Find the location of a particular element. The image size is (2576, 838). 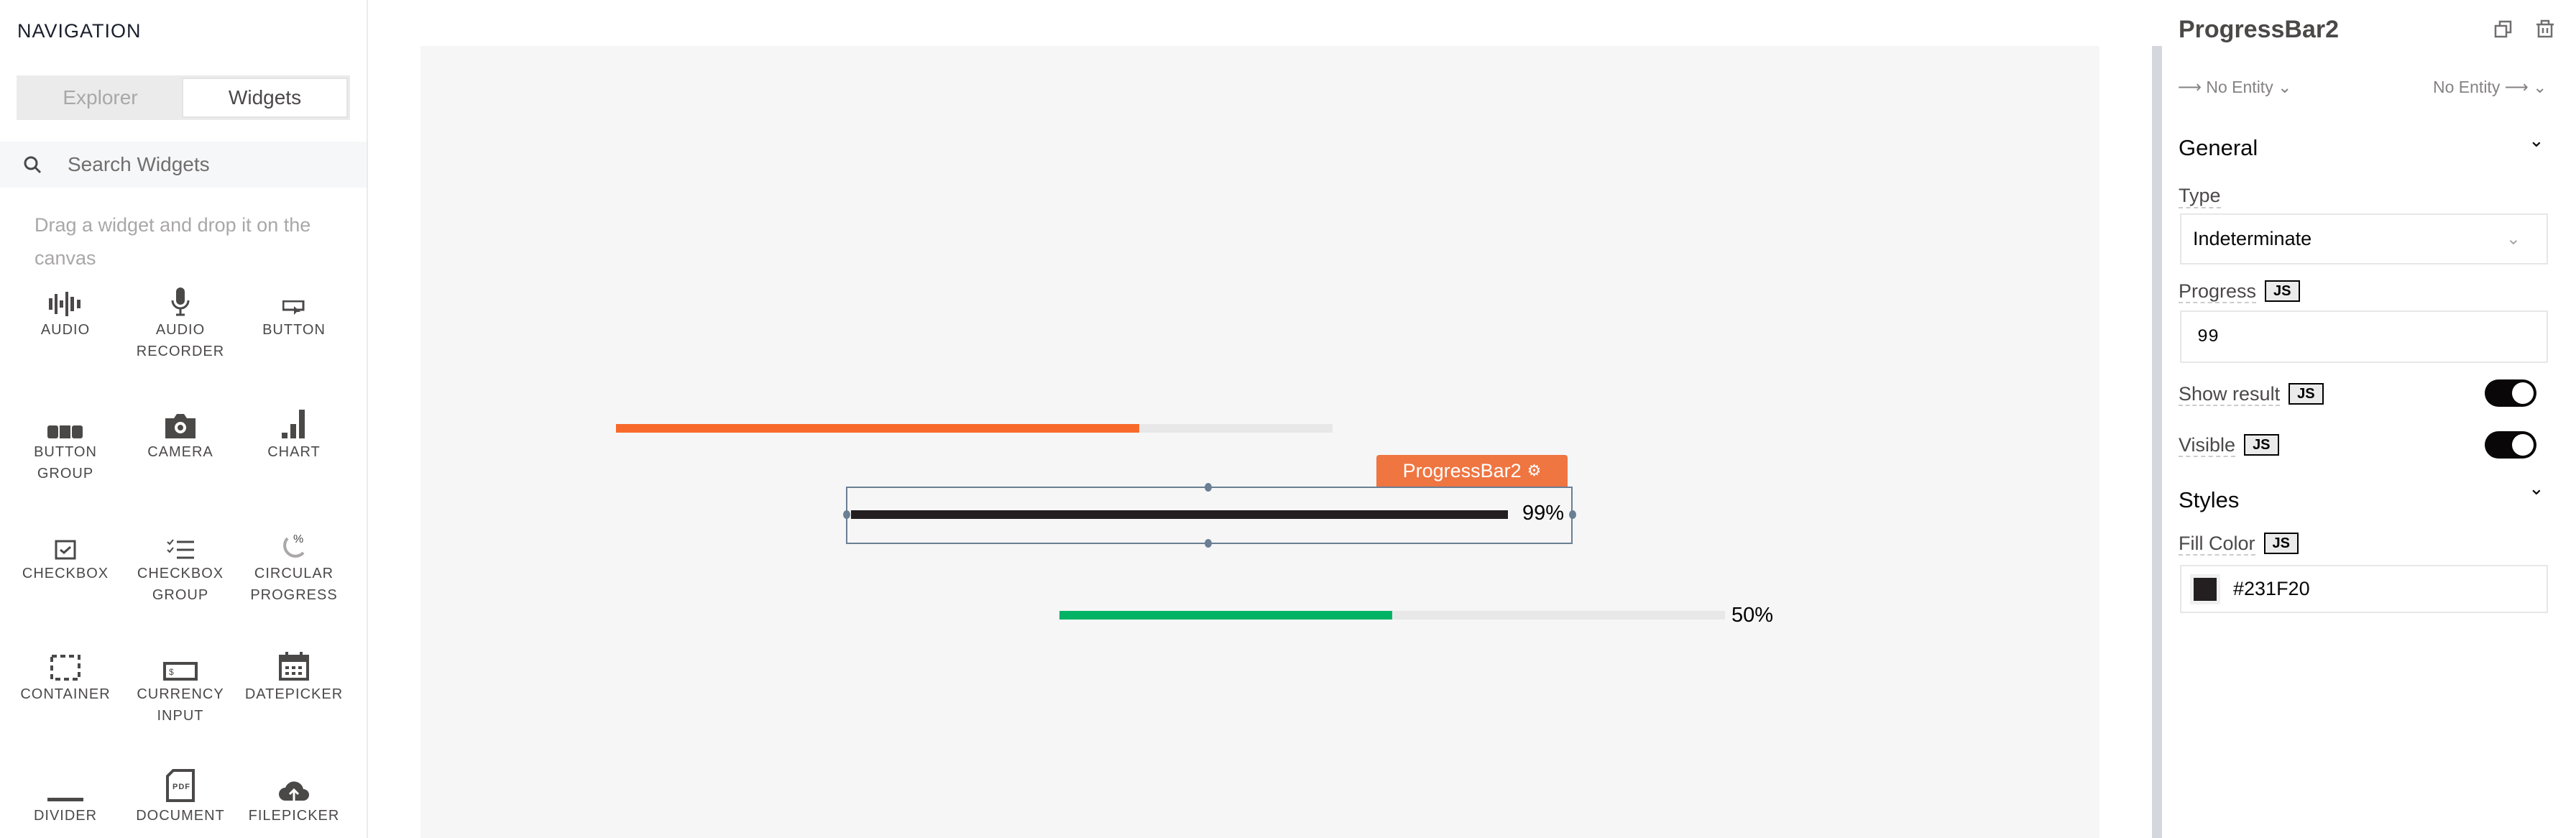

widget-label: CHECKBOX GROUP is located at coordinates (180, 584).